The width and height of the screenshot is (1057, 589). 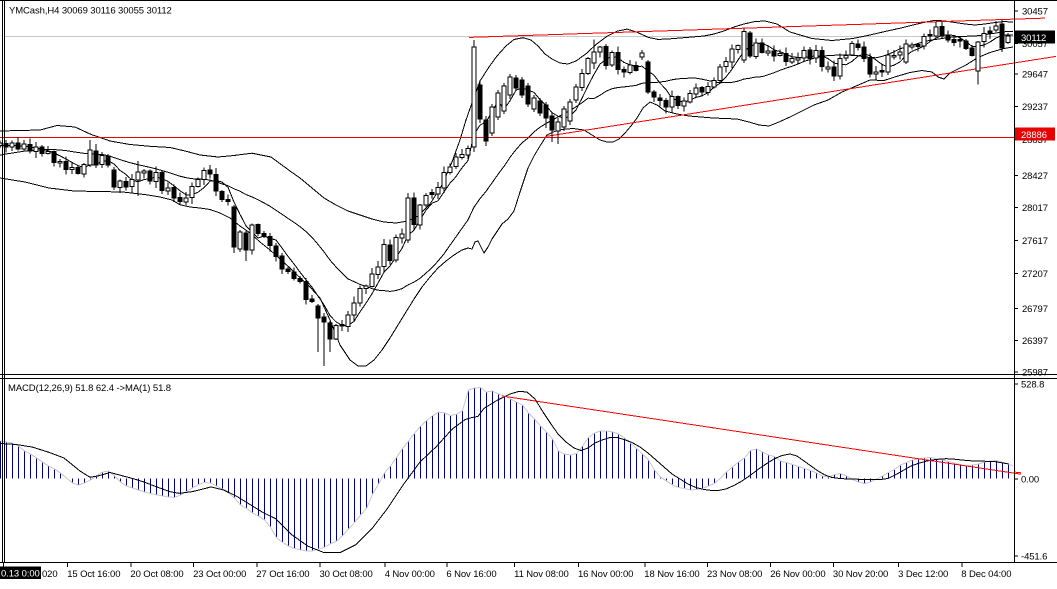 What do you see at coordinates (1035, 140) in the screenshot?
I see `svg-text: 28837` at bounding box center [1035, 140].